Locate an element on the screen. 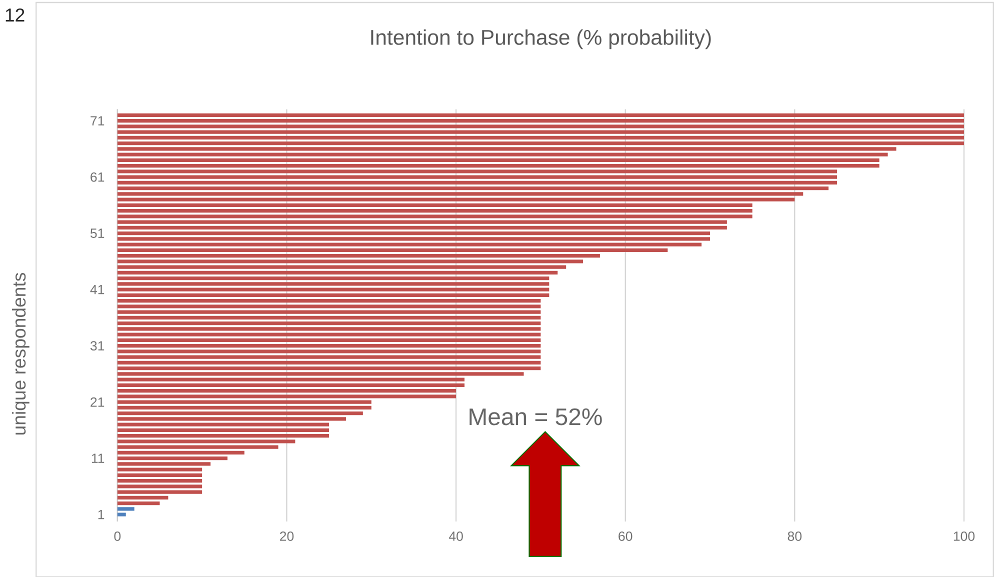 This screenshot has width=994, height=577. y-tick-label: 71 is located at coordinates (97, 121).